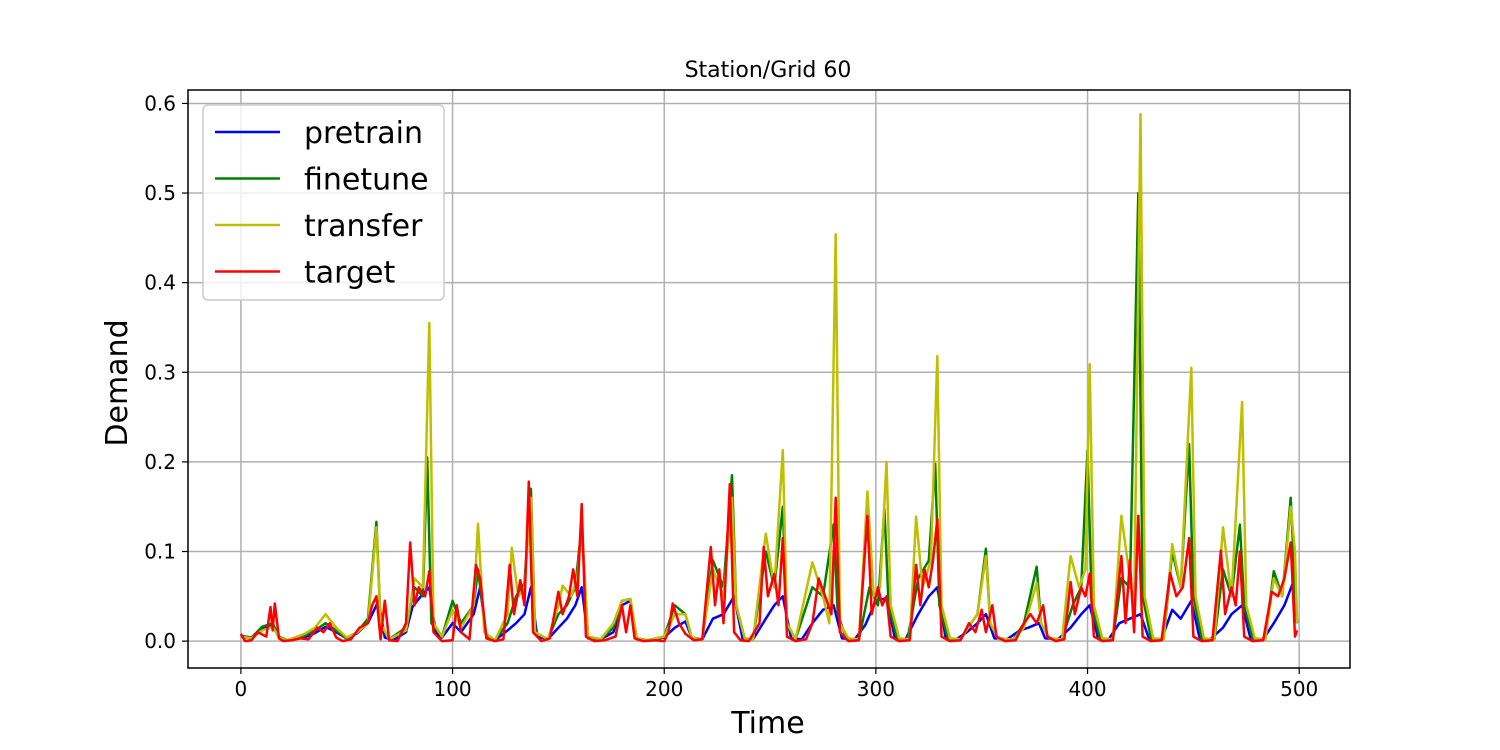 Image resolution: width=1500 pixels, height=750 pixels. What do you see at coordinates (160, 552) in the screenshot?
I see `y-tick-label: 0.1` at bounding box center [160, 552].